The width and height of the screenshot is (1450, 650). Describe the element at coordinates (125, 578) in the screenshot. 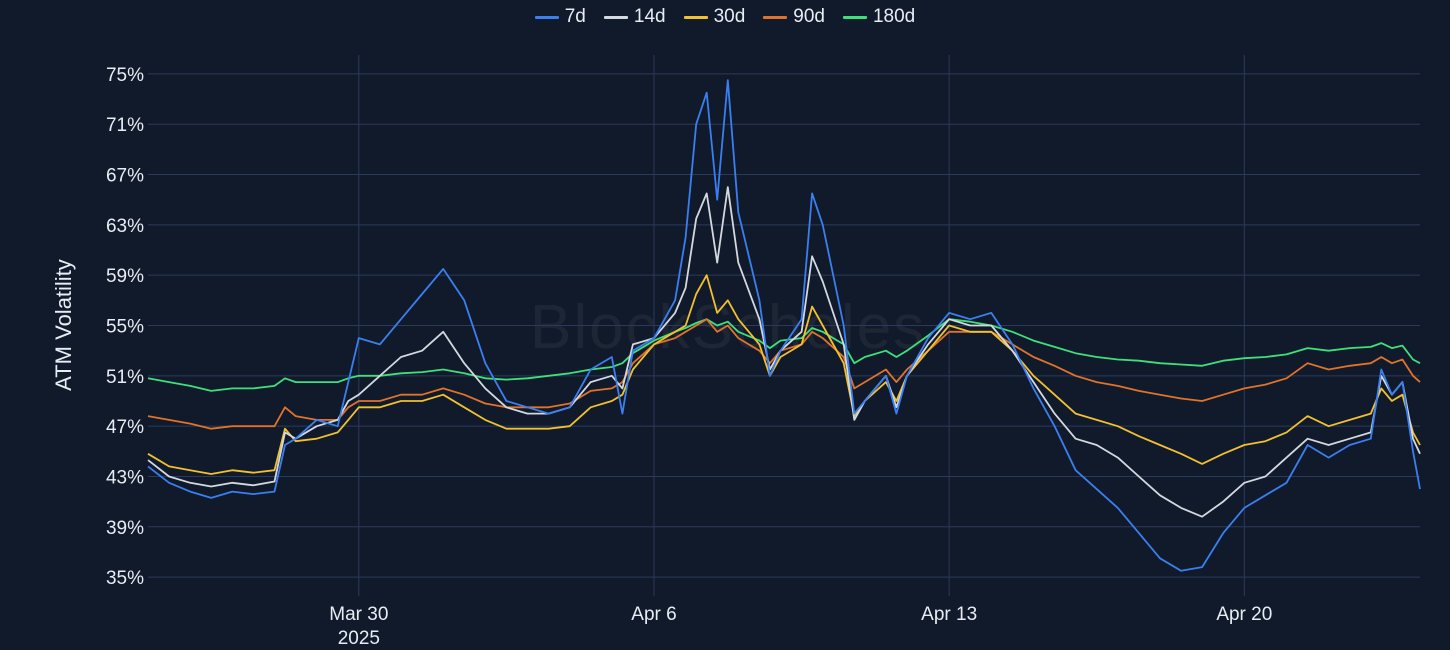

I see `y-tick-label: 35%` at that location.